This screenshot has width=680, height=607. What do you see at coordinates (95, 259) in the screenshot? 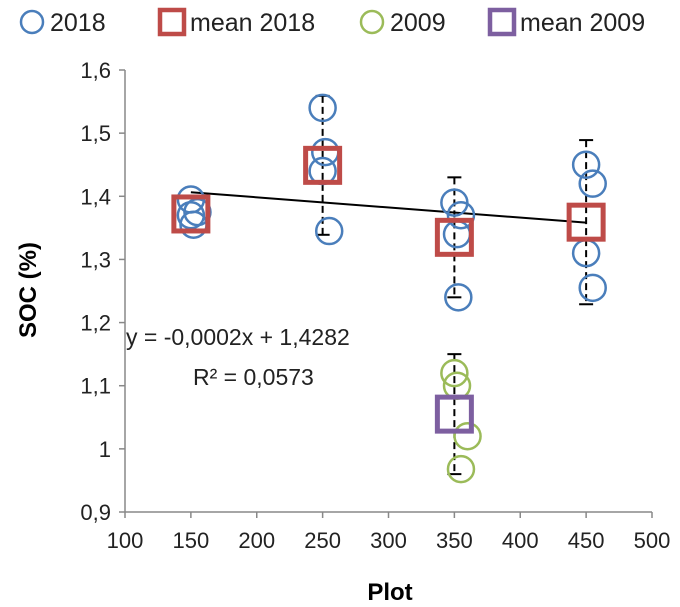
I see `y-tick-label: 1,3` at bounding box center [95, 259].